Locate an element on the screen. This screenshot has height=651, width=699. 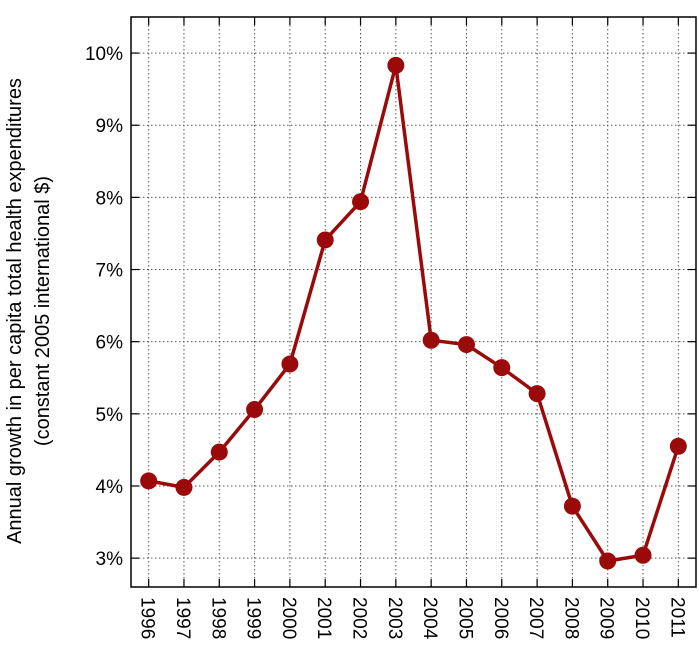
y-tick-label: 6% is located at coordinates (110, 343).